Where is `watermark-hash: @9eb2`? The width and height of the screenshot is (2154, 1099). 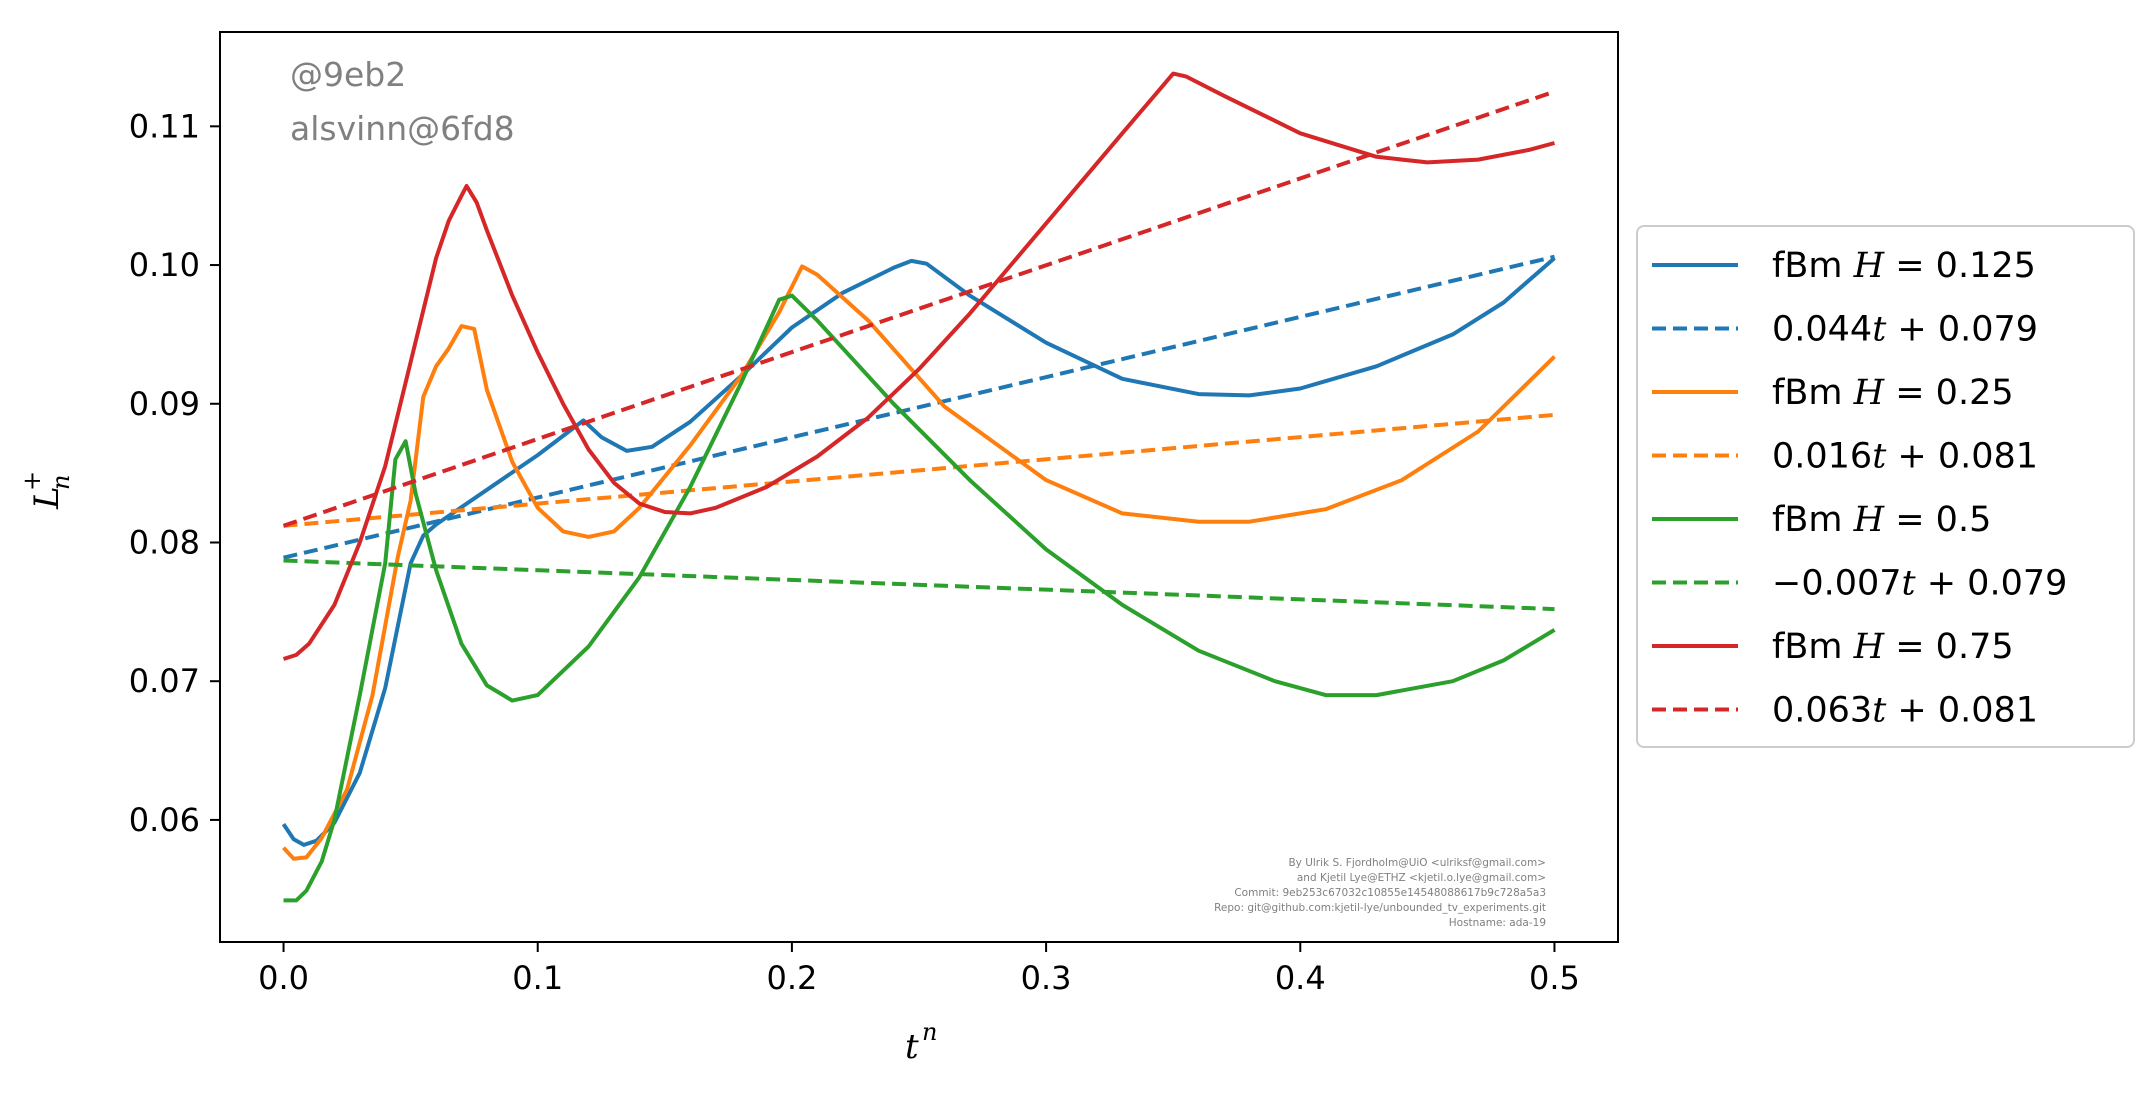 watermark-hash: @9eb2 is located at coordinates (348, 74).